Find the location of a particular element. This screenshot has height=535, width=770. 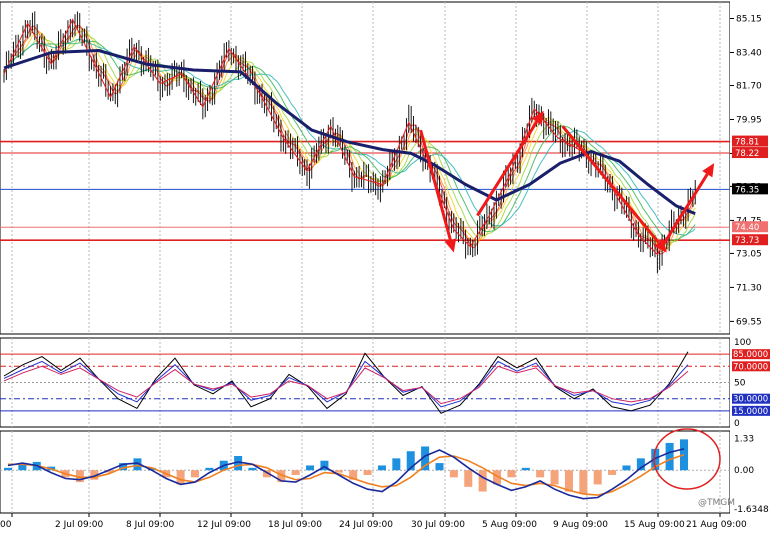

osc-tick-label: 0 is located at coordinates (737, 424).